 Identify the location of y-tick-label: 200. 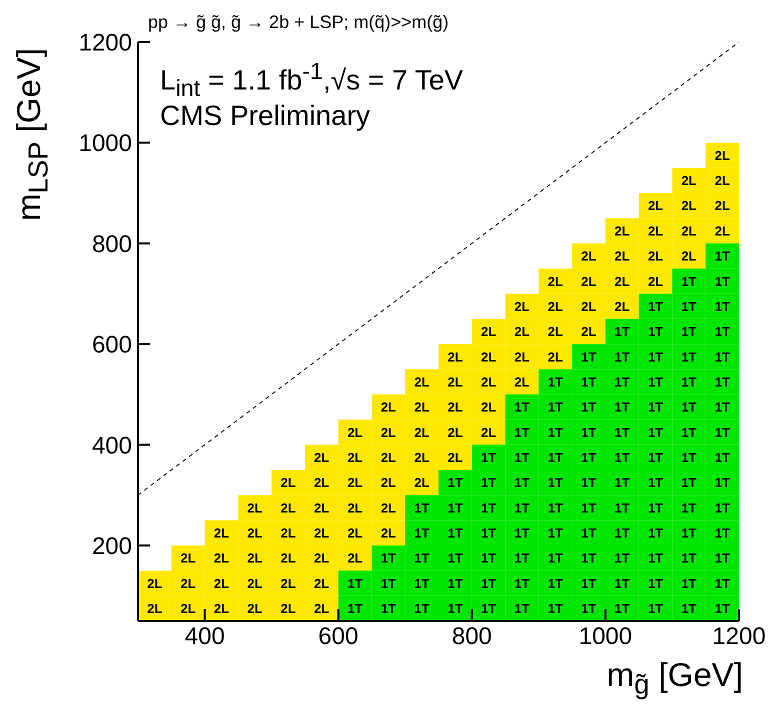
(112, 546).